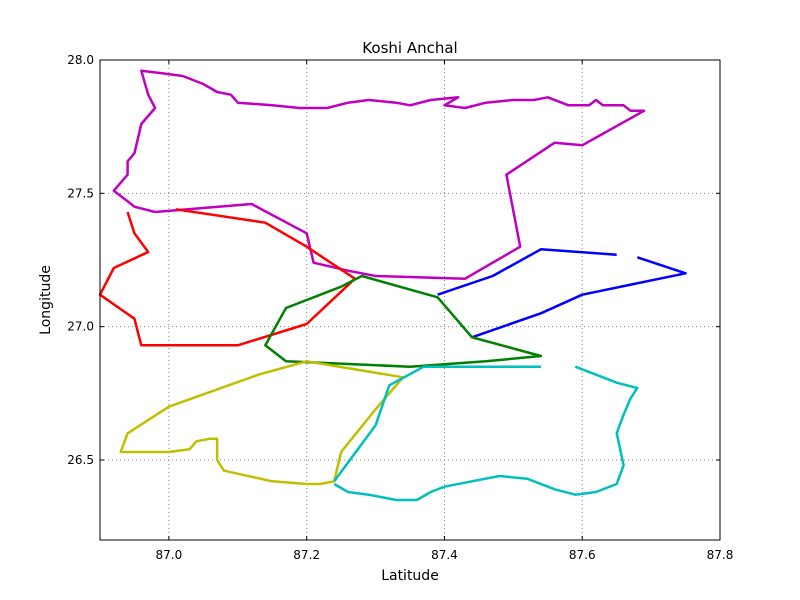  What do you see at coordinates (80, 60) in the screenshot?
I see `y-tick-label: 28.0` at bounding box center [80, 60].